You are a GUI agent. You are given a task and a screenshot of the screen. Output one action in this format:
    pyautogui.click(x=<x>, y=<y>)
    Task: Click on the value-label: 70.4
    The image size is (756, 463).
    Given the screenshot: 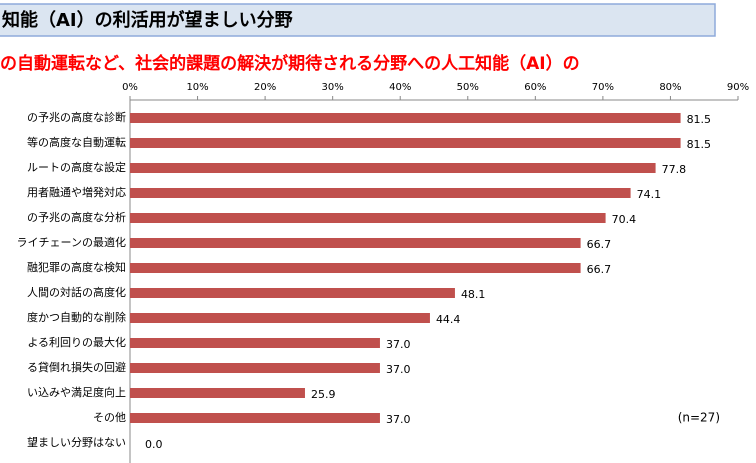 What is the action you would take?
    pyautogui.click(x=624, y=219)
    